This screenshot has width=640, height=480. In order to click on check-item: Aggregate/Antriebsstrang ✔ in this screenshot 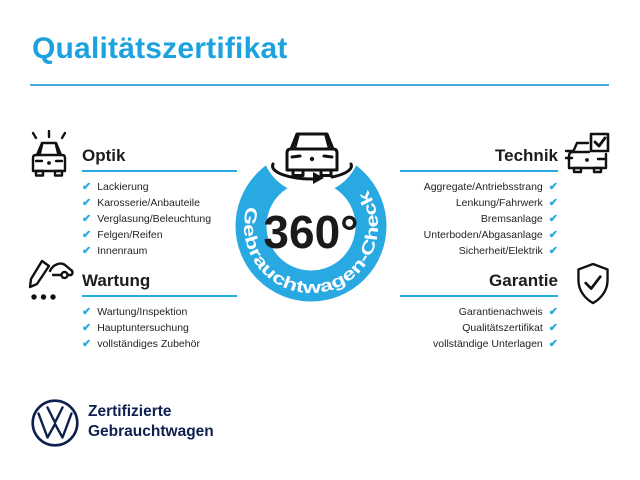, I will do `click(479, 187)`.